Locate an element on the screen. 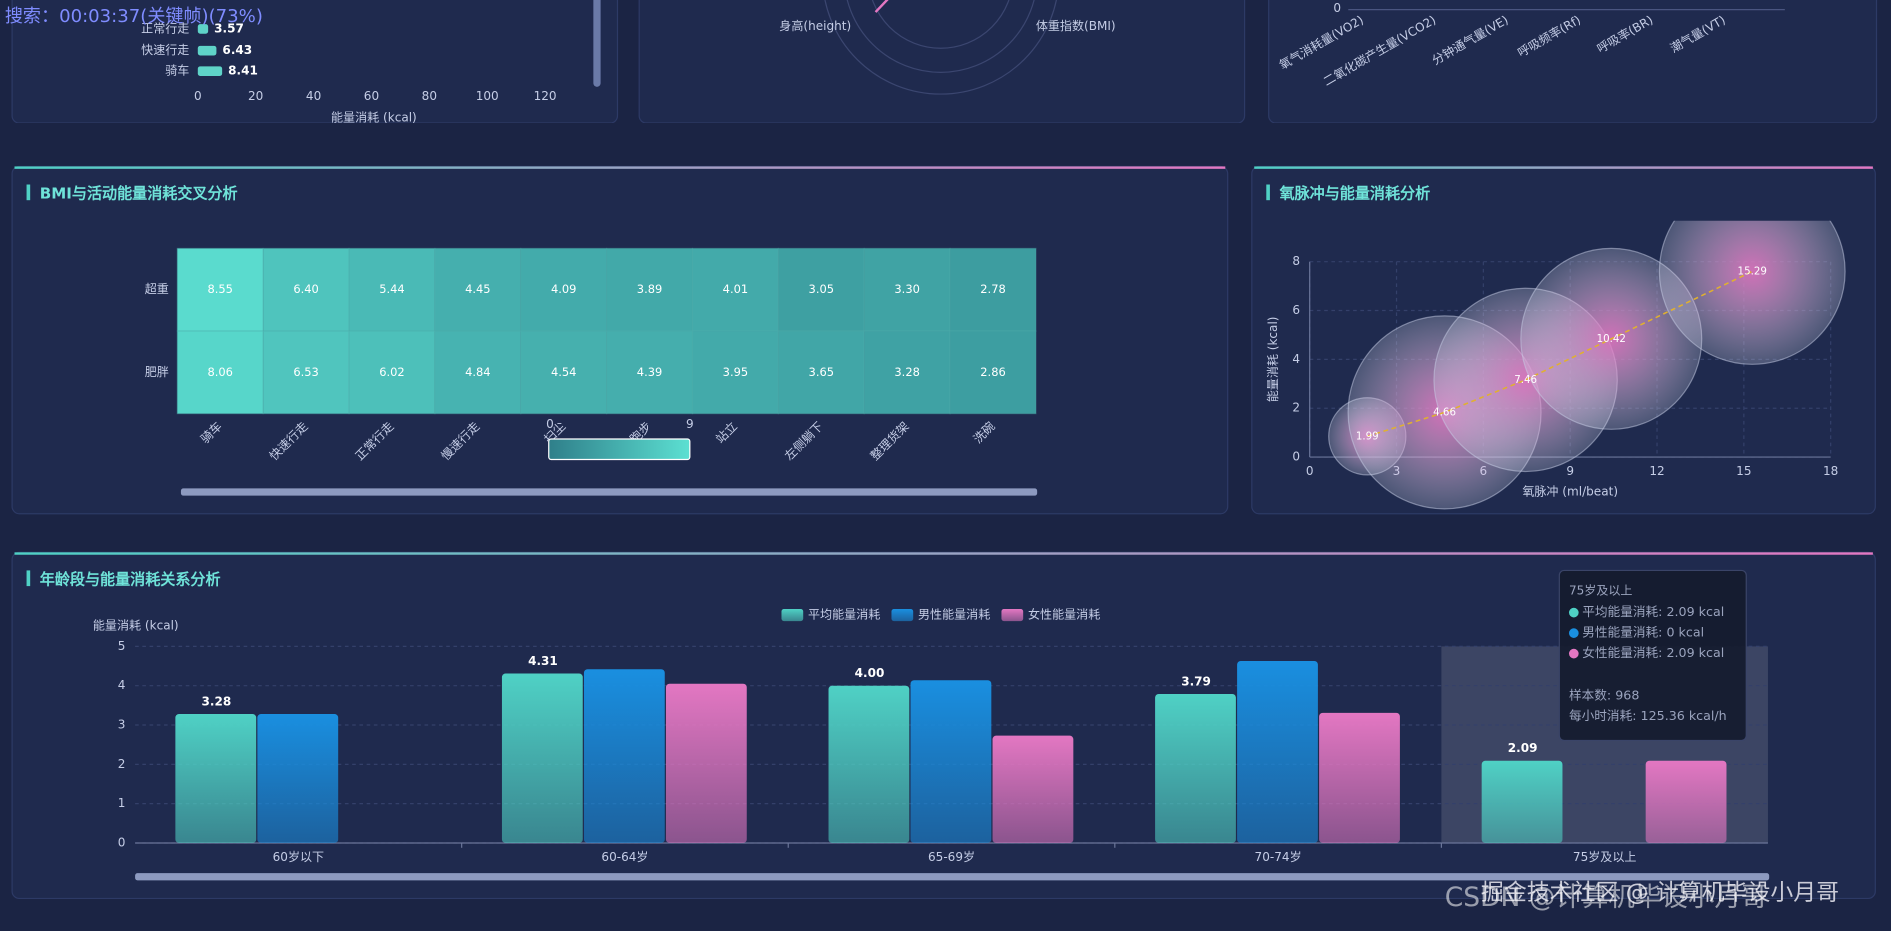 This screenshot has height=931, width=1891. cell-label: 8.55 is located at coordinates (220, 289).